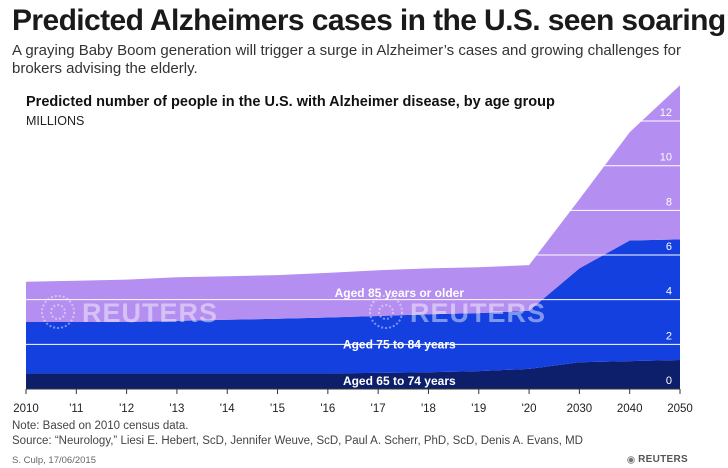 This screenshot has height=468, width=728. I want to click on reuters-watermark-2: REUTERS, so click(457, 312).